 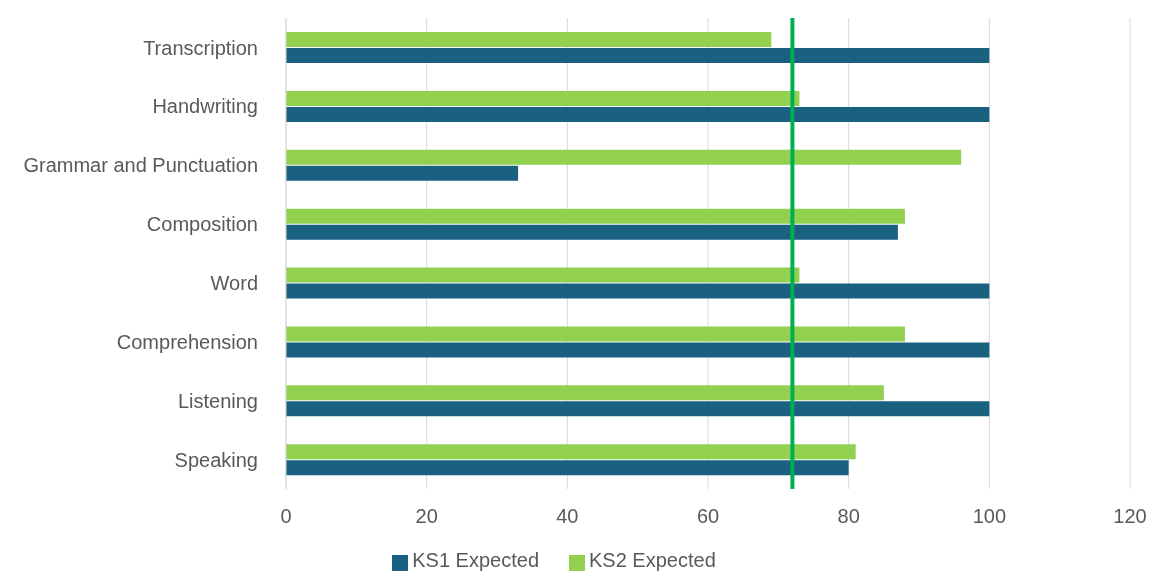 I want to click on x-tick-label: 100, so click(x=989, y=516).